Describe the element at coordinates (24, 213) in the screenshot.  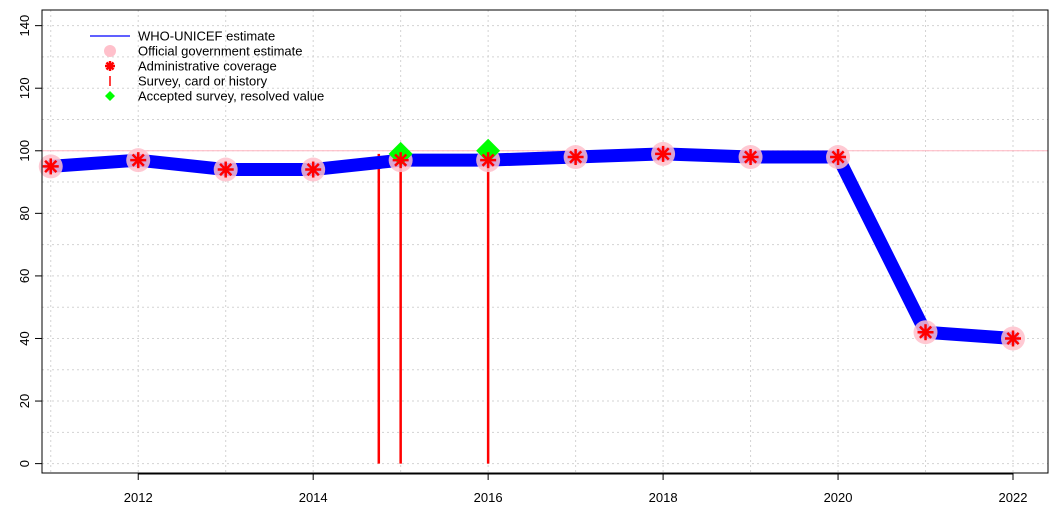
I see `y-tick-label: 80` at that location.